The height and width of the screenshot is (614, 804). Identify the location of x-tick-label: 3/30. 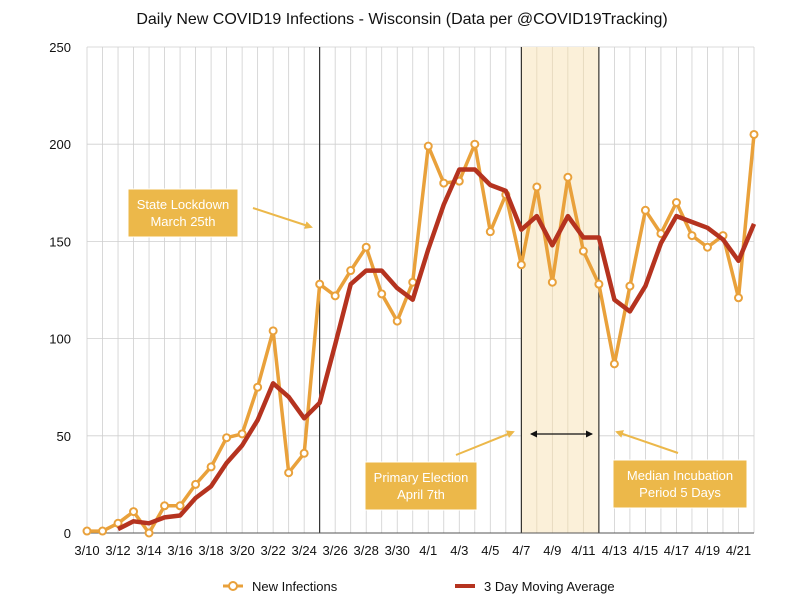
(397, 550).